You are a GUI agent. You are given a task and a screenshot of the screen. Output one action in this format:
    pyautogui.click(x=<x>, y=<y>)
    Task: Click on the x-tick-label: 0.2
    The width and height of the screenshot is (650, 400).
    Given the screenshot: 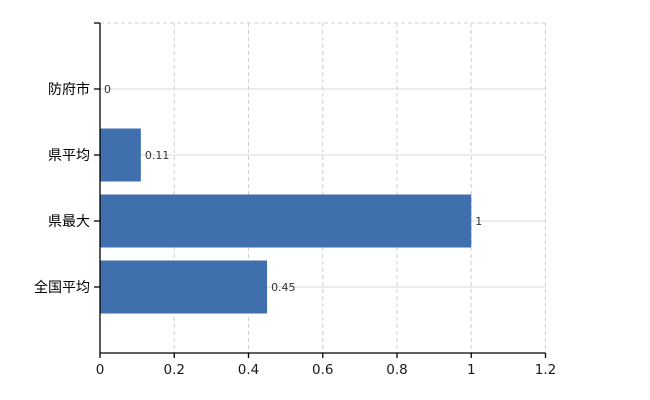 What is the action you would take?
    pyautogui.click(x=174, y=370)
    